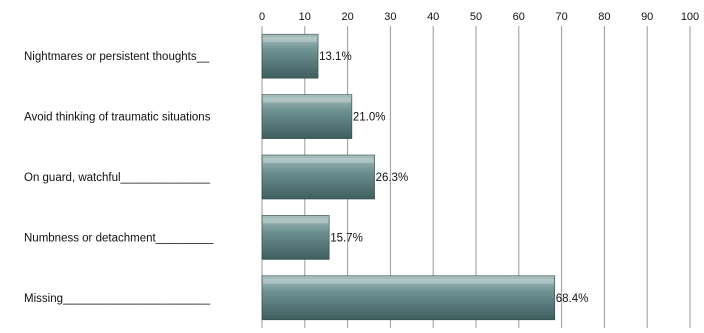 The height and width of the screenshot is (333, 704). What do you see at coordinates (647, 17) in the screenshot?
I see `x-tick-label: 90` at bounding box center [647, 17].